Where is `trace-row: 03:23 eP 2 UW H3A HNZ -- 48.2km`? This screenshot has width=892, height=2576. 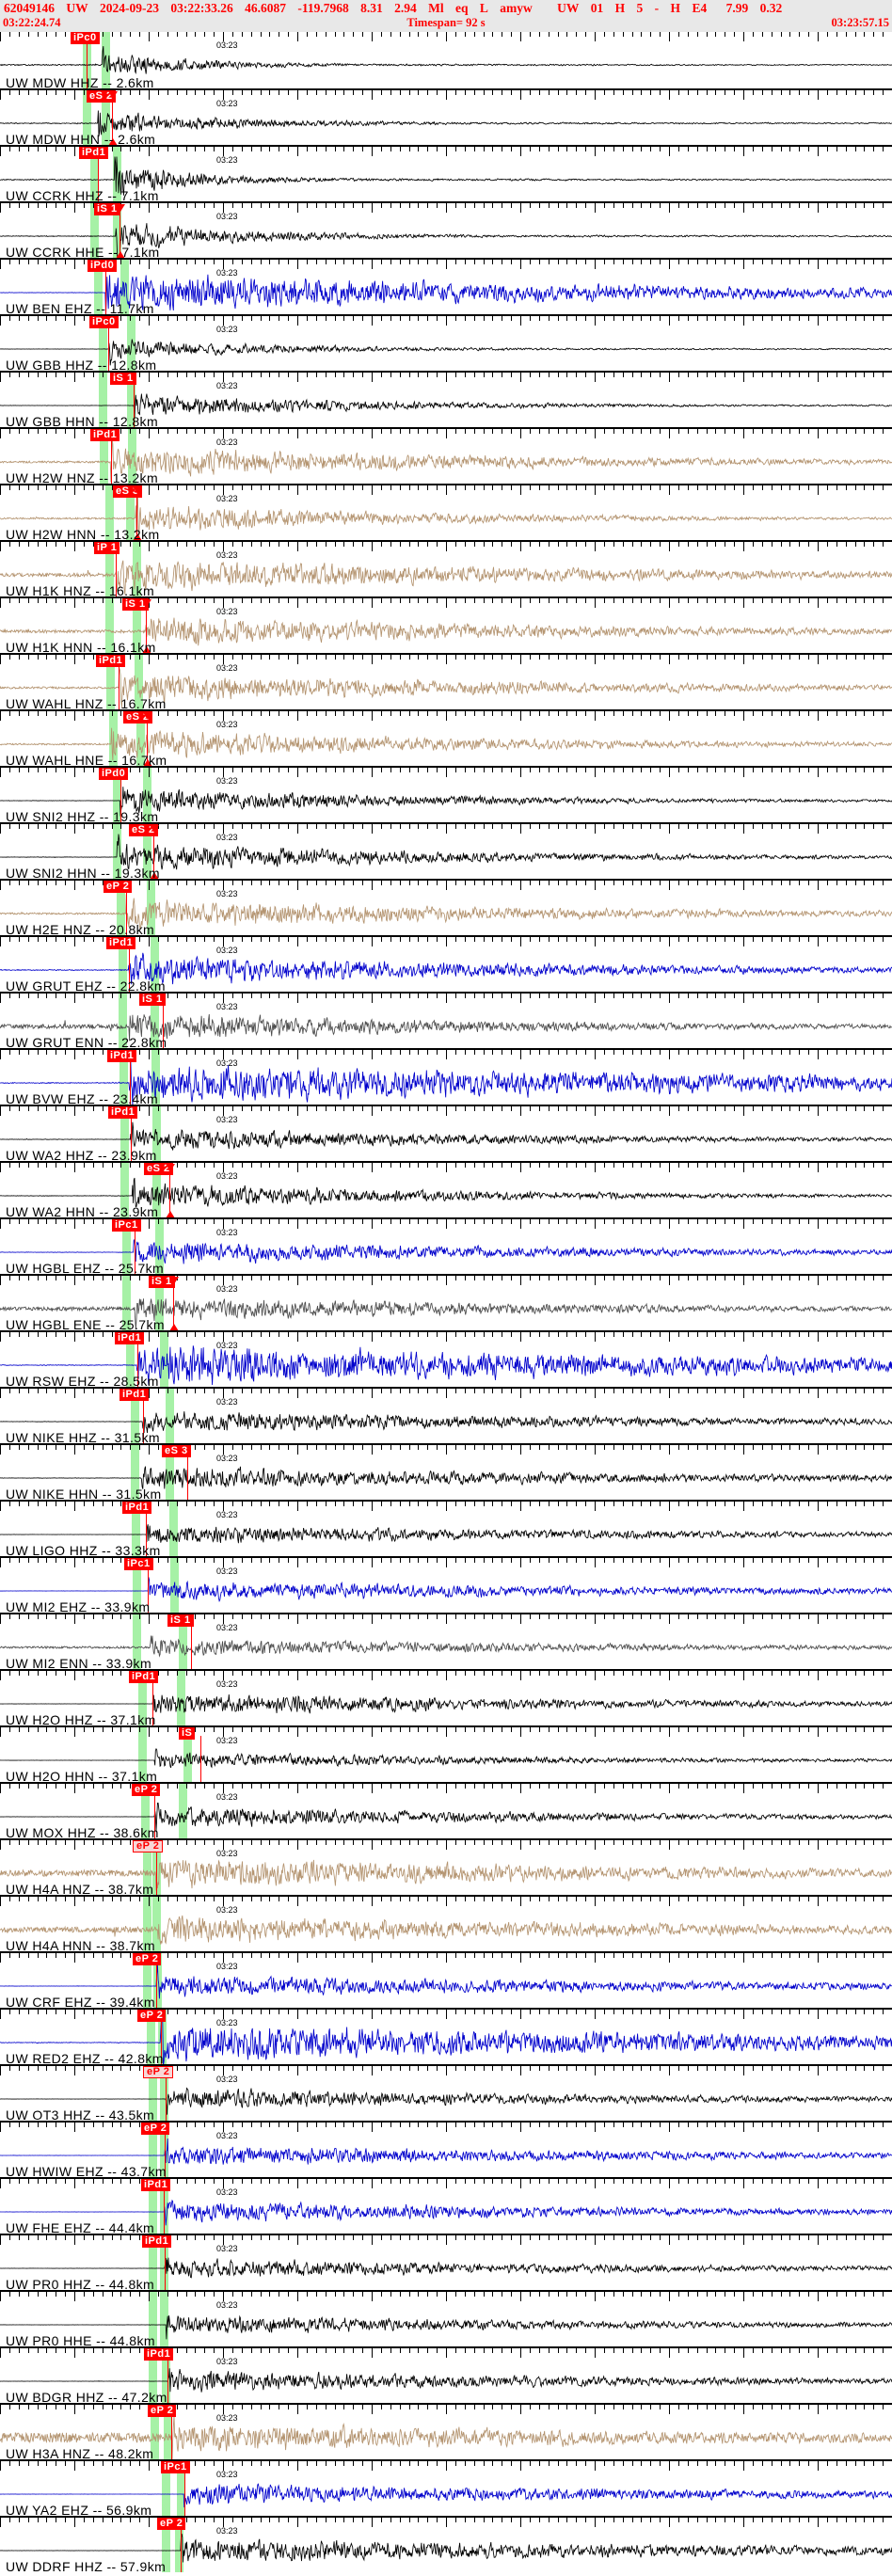 trace-row: 03:23 eP 2 UW H3A HNZ -- 48.2km is located at coordinates (446, 2431).